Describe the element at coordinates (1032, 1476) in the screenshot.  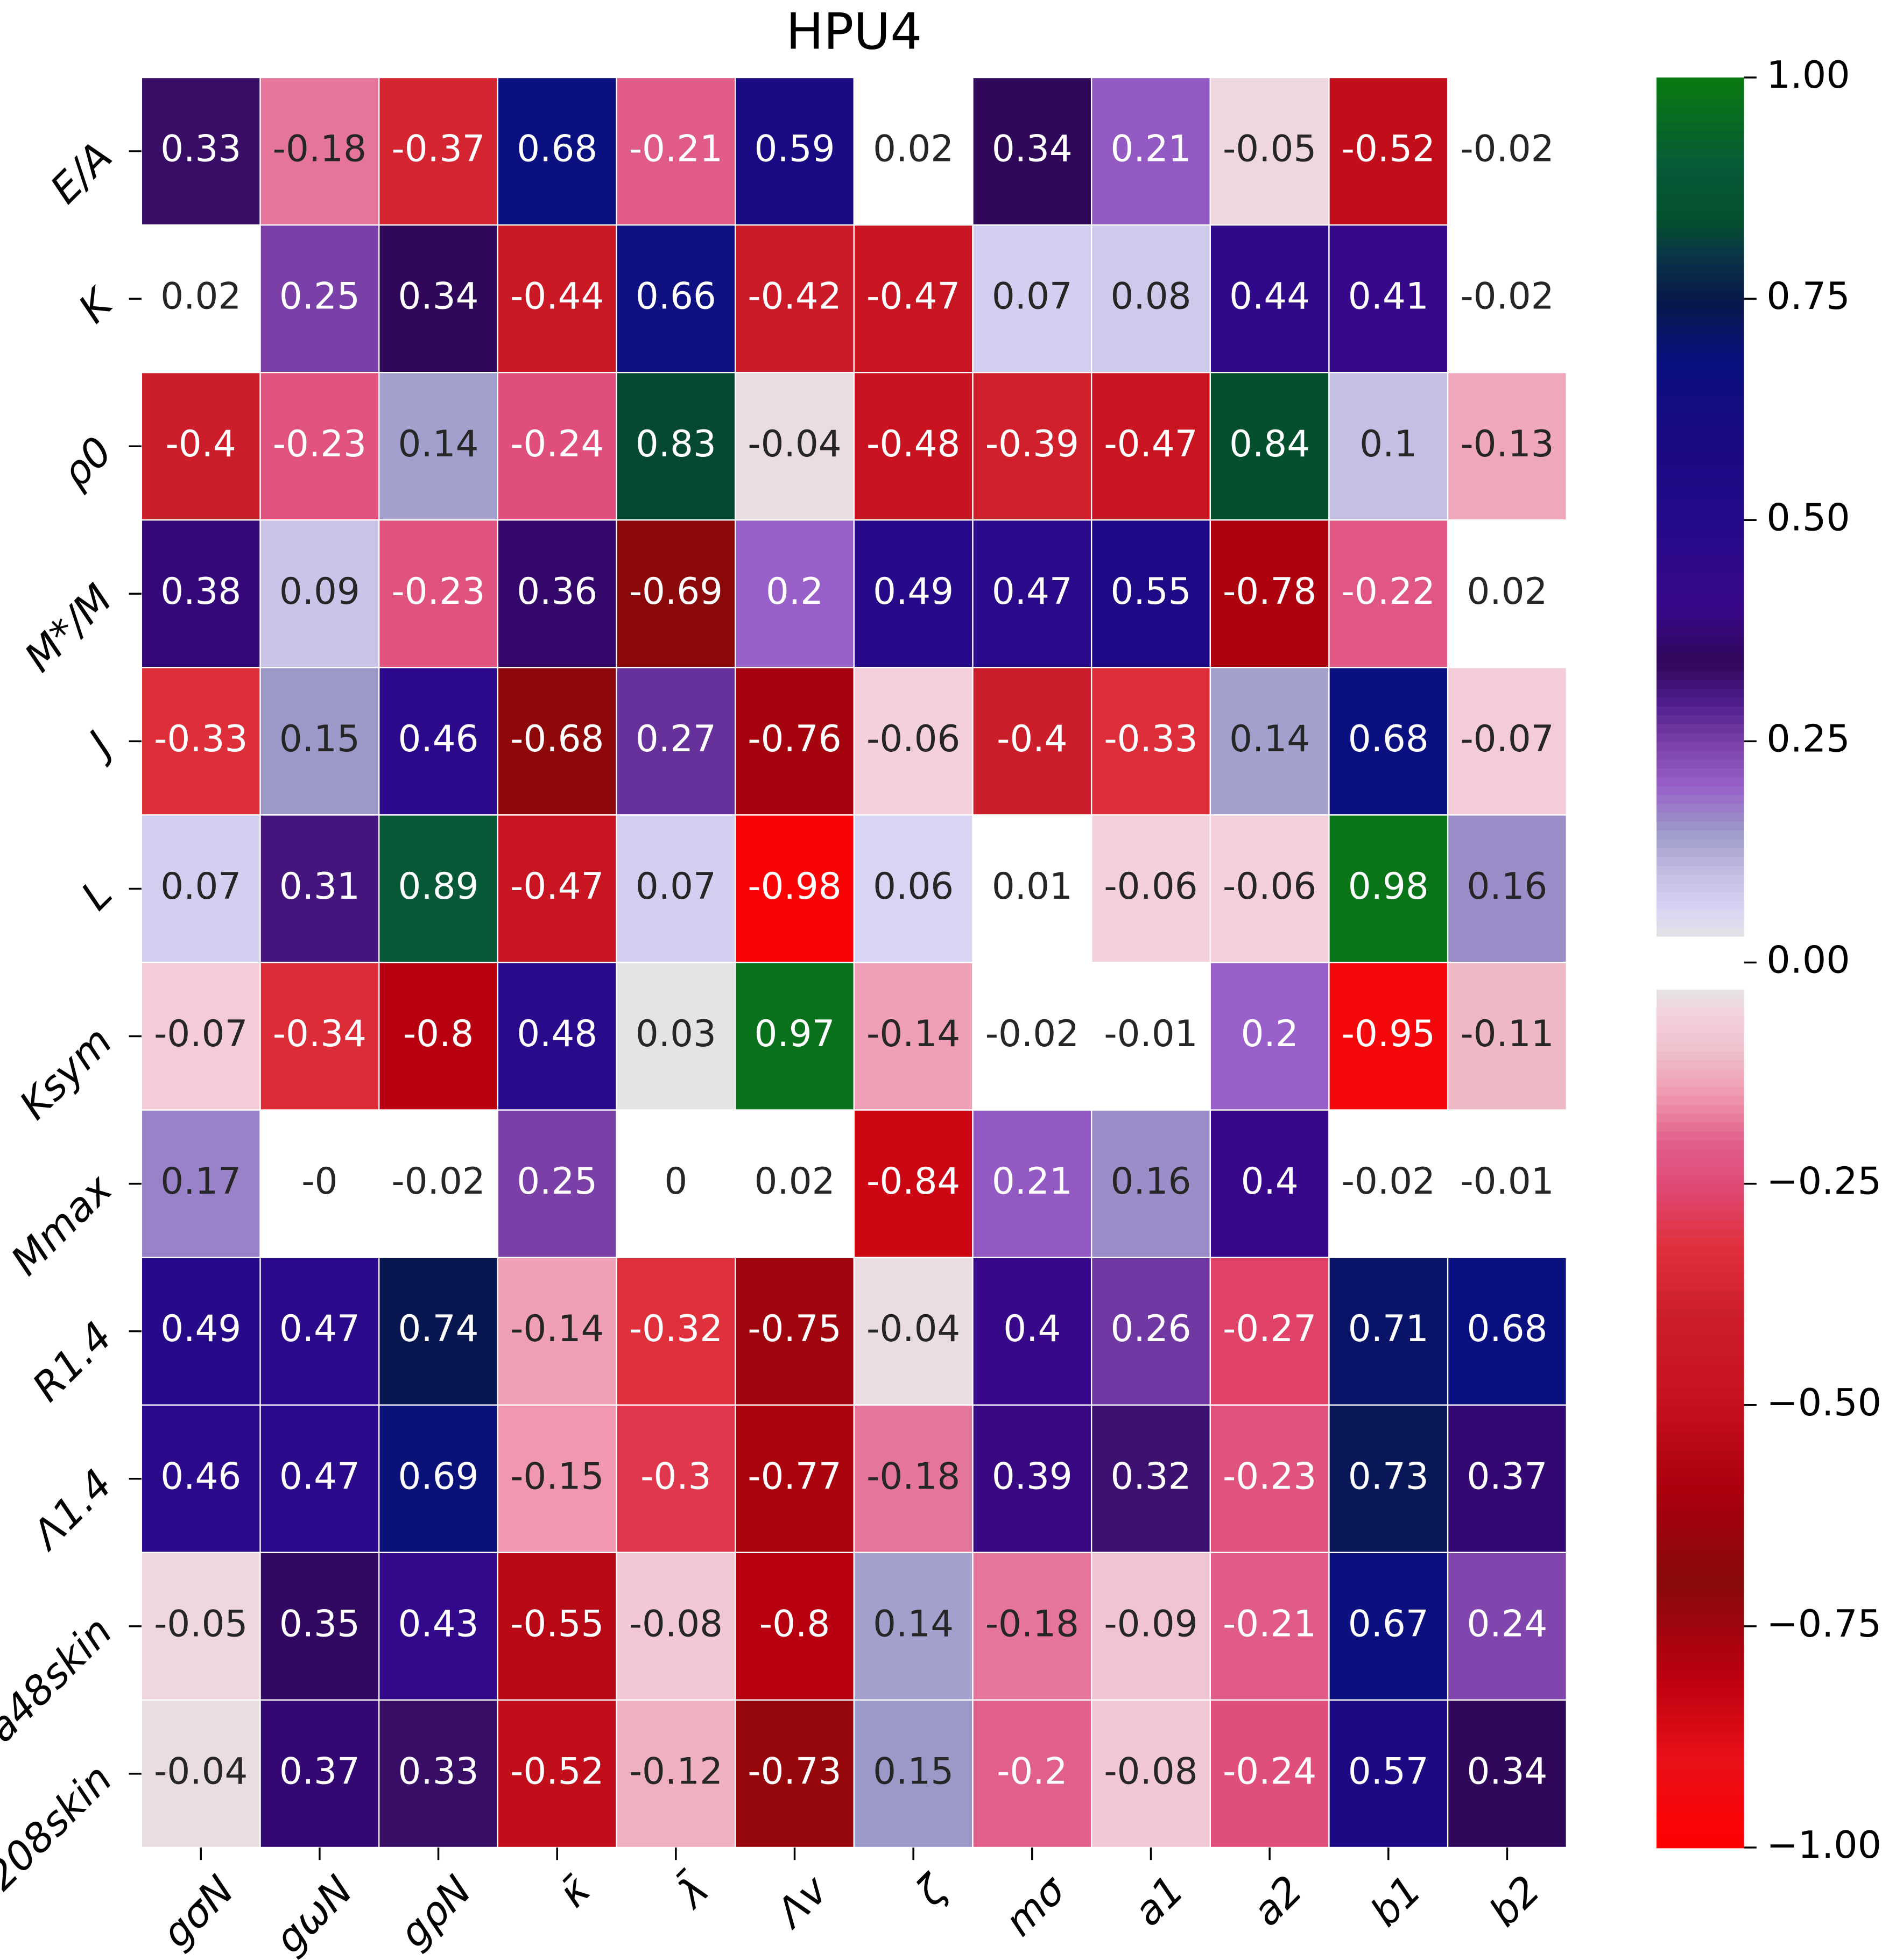
I see `cell-label: 0.39` at that location.